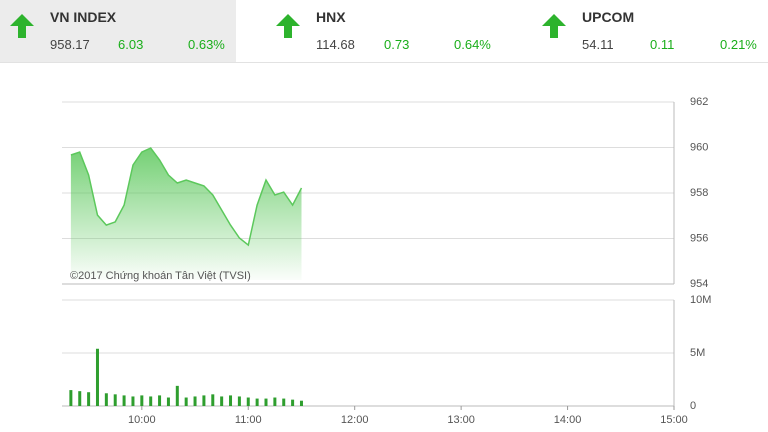  What do you see at coordinates (699, 147) in the screenshot?
I see `y-tick-label: 960` at bounding box center [699, 147].